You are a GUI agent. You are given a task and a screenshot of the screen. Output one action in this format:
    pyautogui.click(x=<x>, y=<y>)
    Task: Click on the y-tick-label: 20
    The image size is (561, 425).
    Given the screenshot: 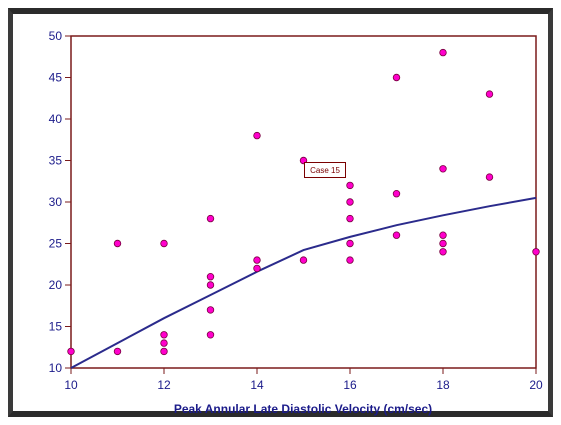 What is the action you would take?
    pyautogui.click(x=56, y=285)
    